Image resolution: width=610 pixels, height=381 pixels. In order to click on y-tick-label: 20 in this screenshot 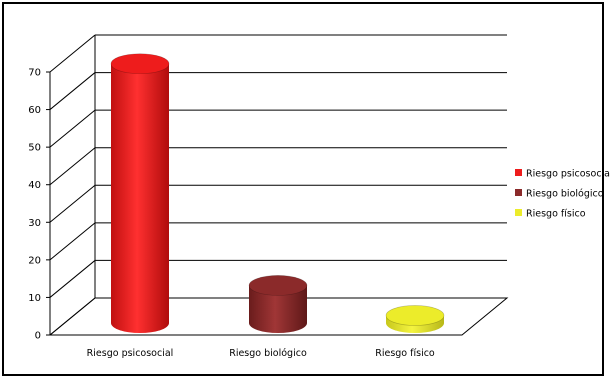, I will do `click(34, 260)`.